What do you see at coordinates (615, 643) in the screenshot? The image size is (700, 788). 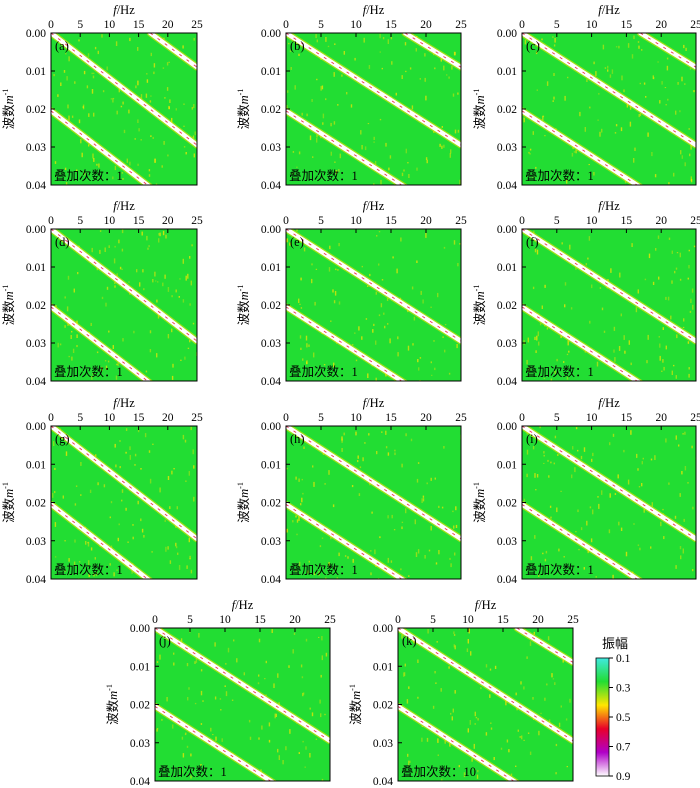 I see `colorbar-title: 振幅` at bounding box center [615, 643].